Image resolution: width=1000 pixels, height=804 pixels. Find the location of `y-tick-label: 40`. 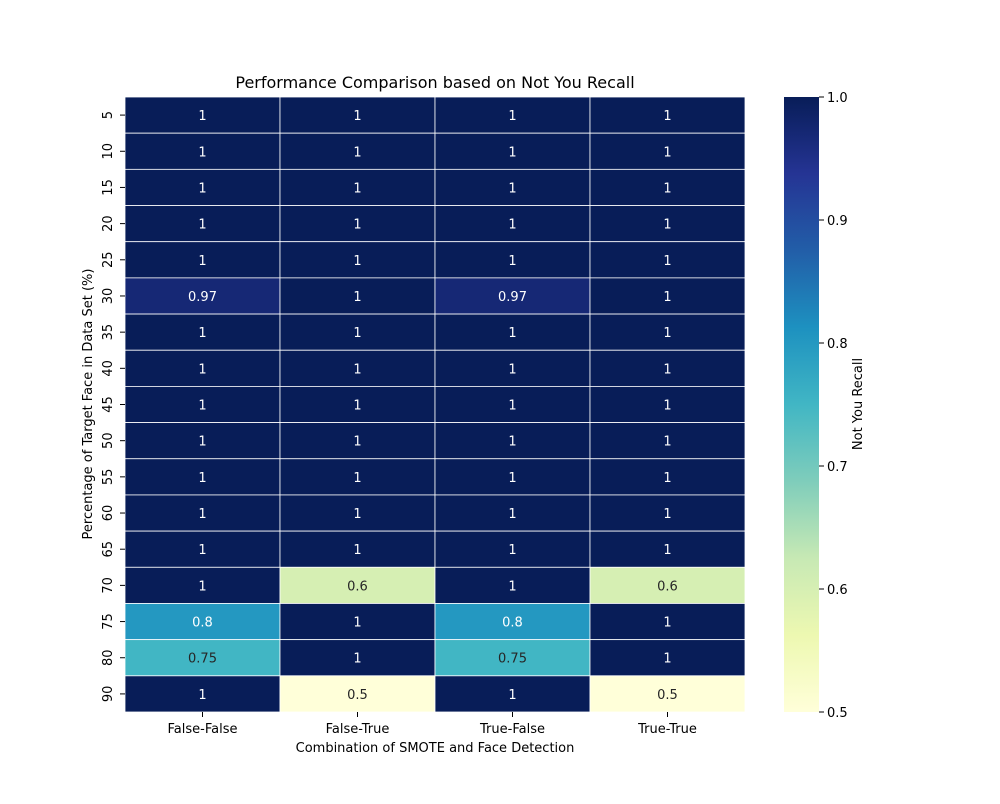

y-tick-label: 40 is located at coordinates (108, 368).